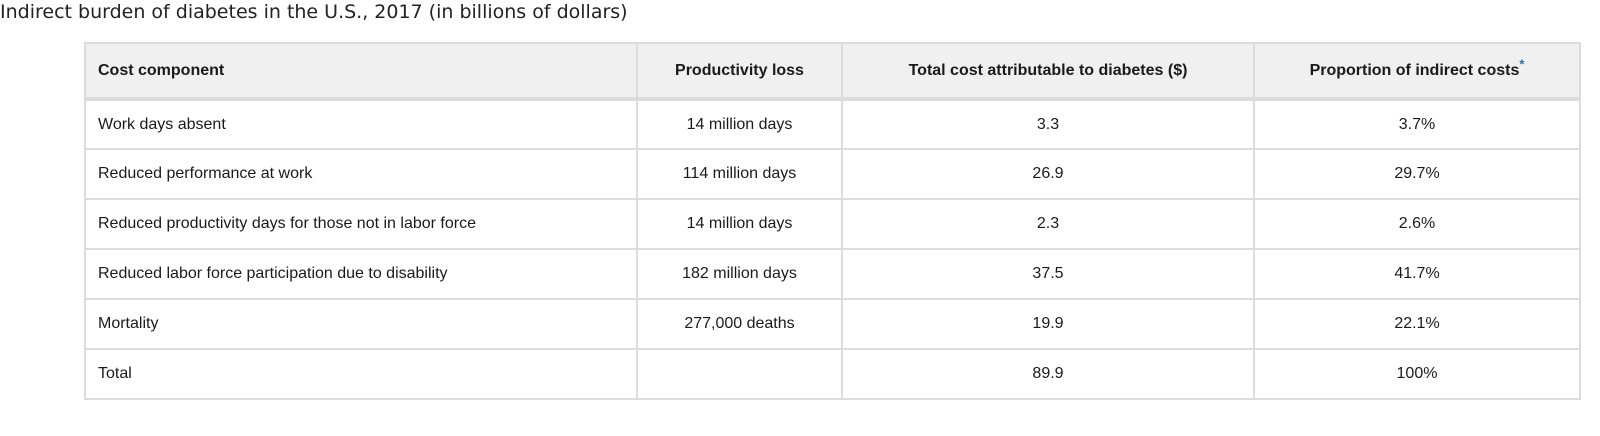  What do you see at coordinates (1048, 71) in the screenshot?
I see `header-total-cost: Total cost attributable to diabetes ($)` at bounding box center [1048, 71].